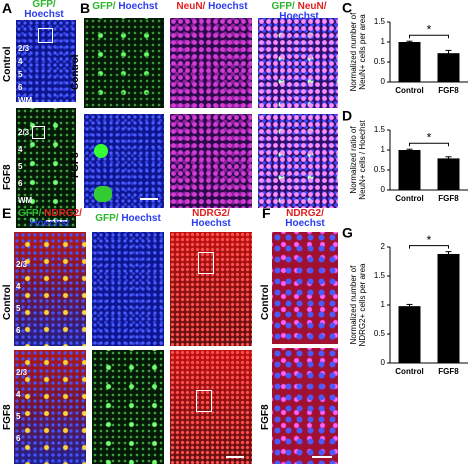  I want to click on y-axis-label: Normalized ratio of, so click(353, 160).